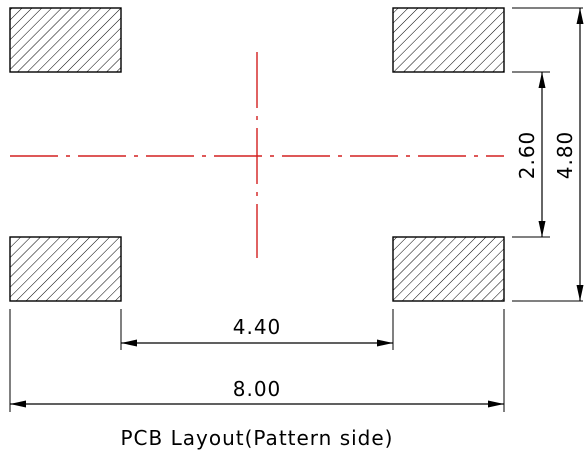 Image resolution: width=585 pixels, height=459 pixels. I want to click on arrow-4-80-bottom, so click(580, 293).